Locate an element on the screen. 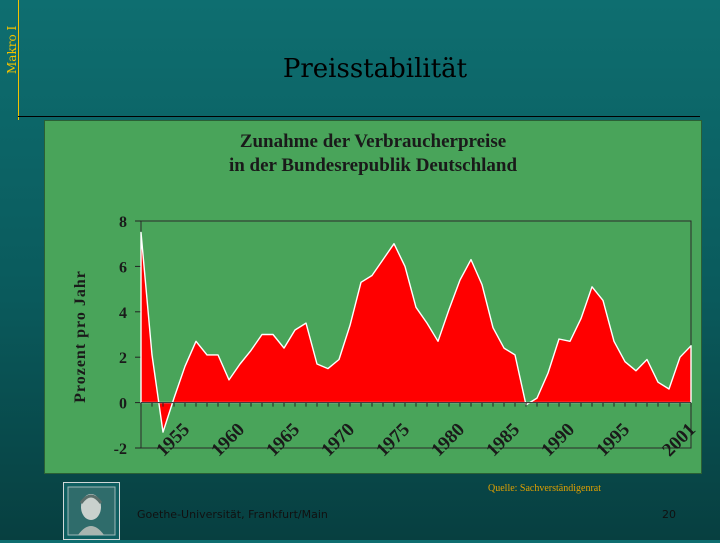 The image size is (720, 543). footer-institution: Goethe-Universität, Frankfurt/Main is located at coordinates (232, 514).